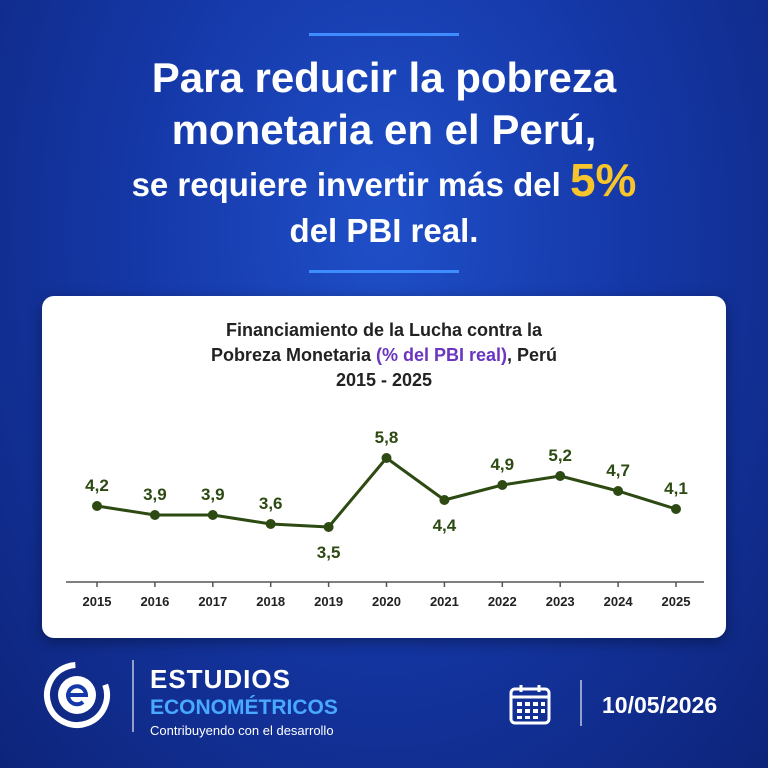  I want to click on data-label: 4,9, so click(502, 464).